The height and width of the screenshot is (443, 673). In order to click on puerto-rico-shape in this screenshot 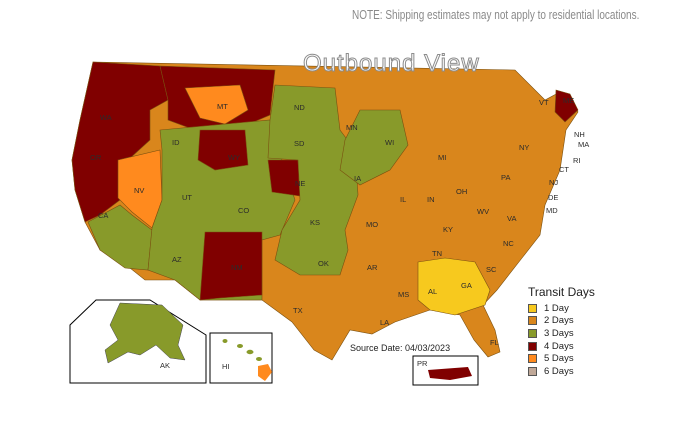, I will do `click(450, 373)`.